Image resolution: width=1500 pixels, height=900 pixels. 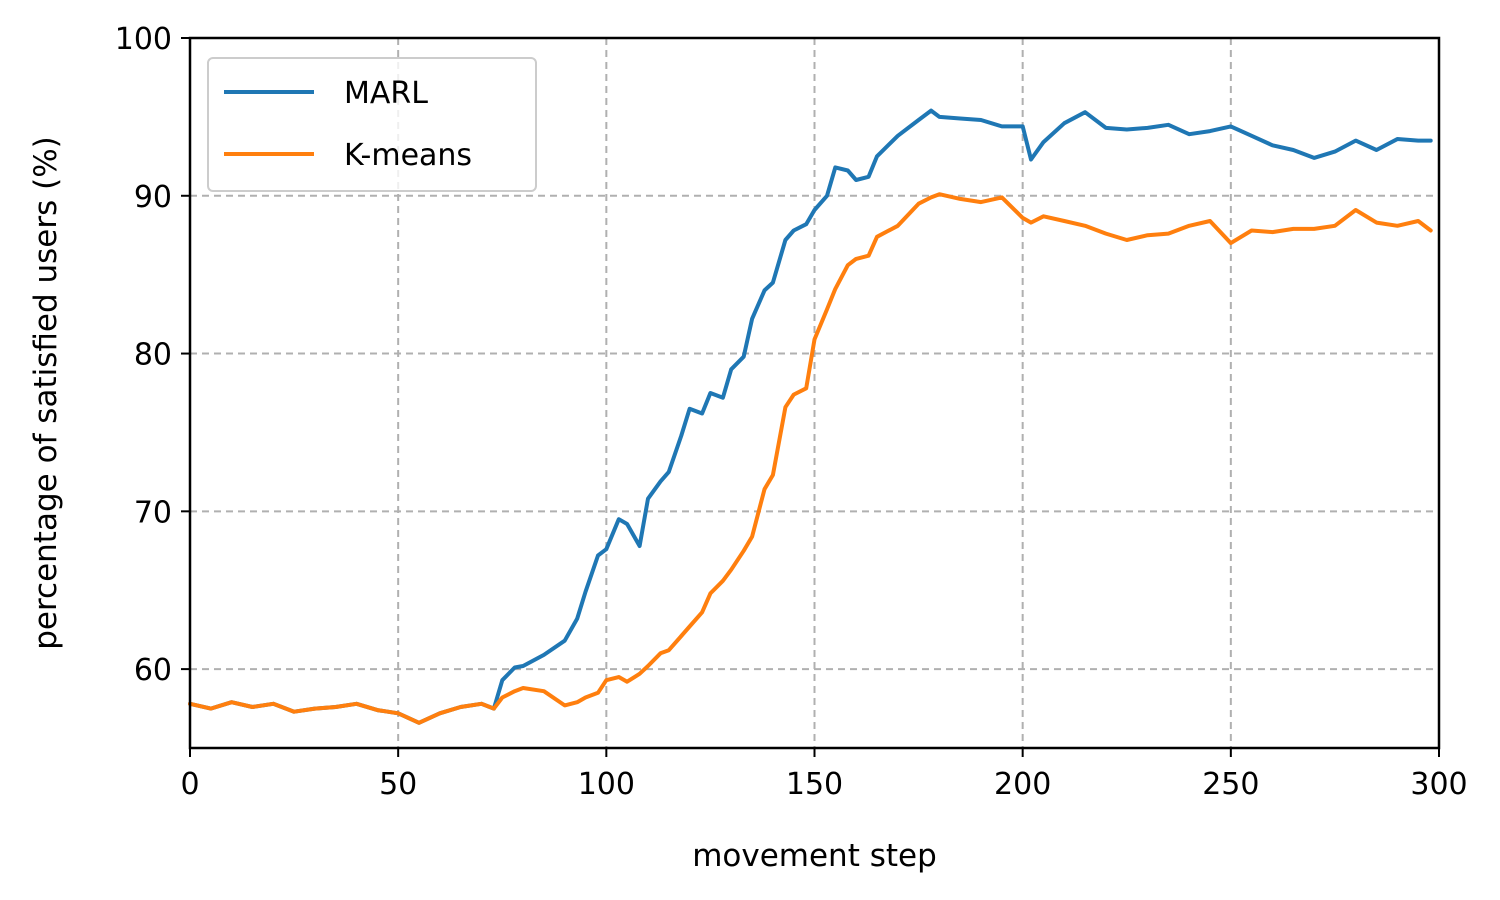 I want to click on x-tick-label: 250, so click(x=1230, y=784).